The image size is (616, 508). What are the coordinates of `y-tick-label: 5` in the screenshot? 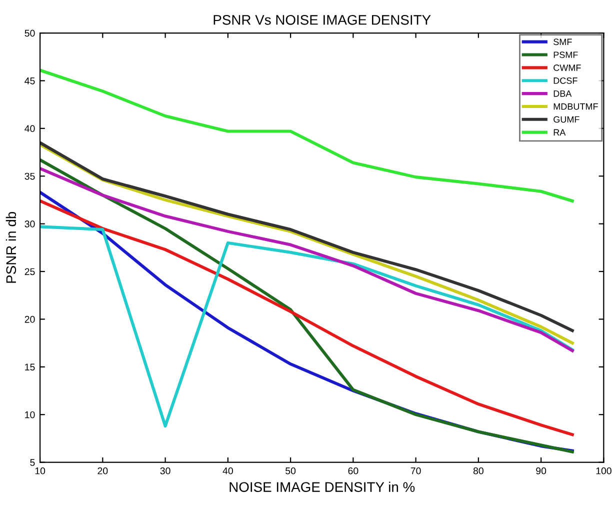 It's located at (32, 462).